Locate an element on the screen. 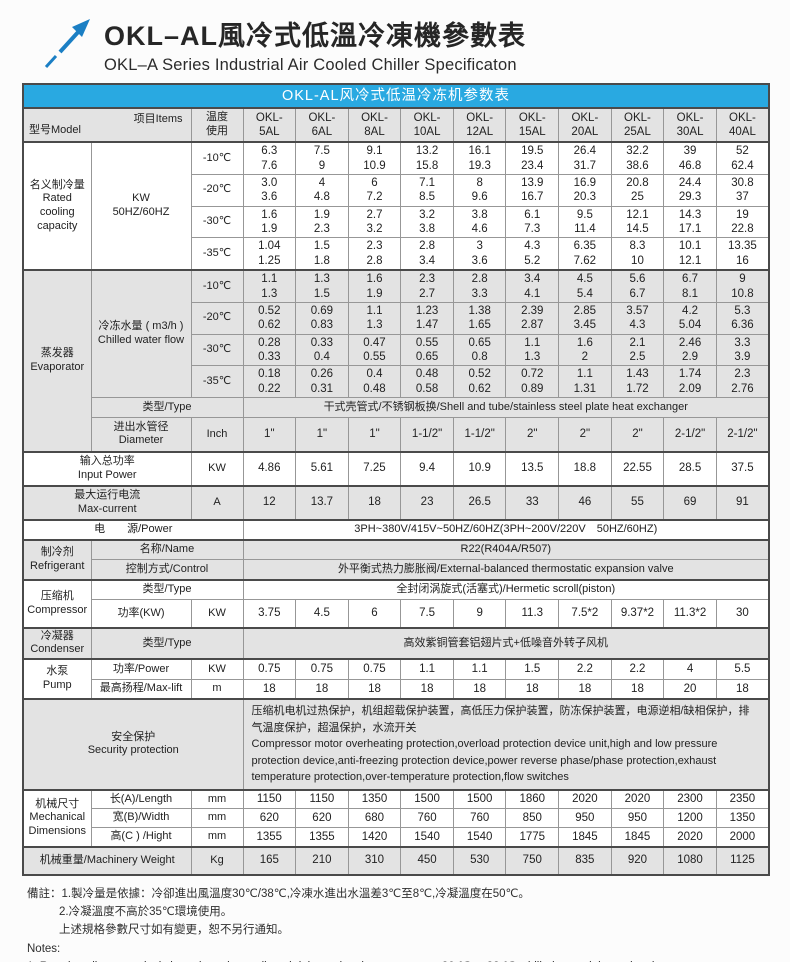 The height and width of the screenshot is (962, 790). data-cell: 5.6 6.7 is located at coordinates (637, 286).